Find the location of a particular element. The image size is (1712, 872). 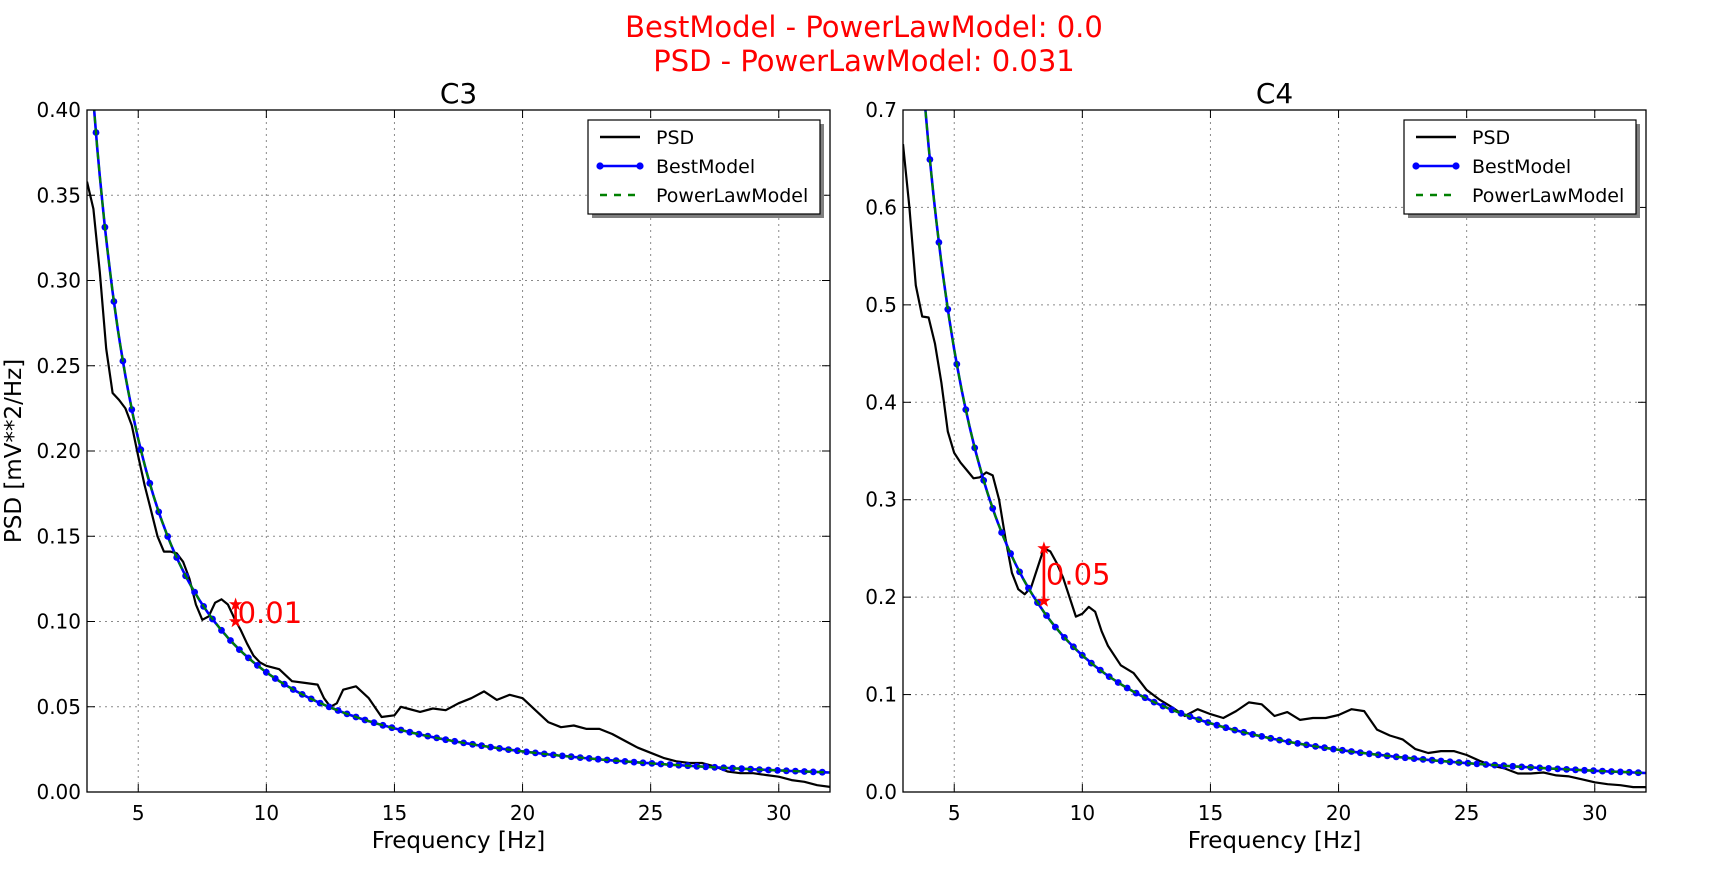

y-tick-label: 0.1 is located at coordinates (881, 695).